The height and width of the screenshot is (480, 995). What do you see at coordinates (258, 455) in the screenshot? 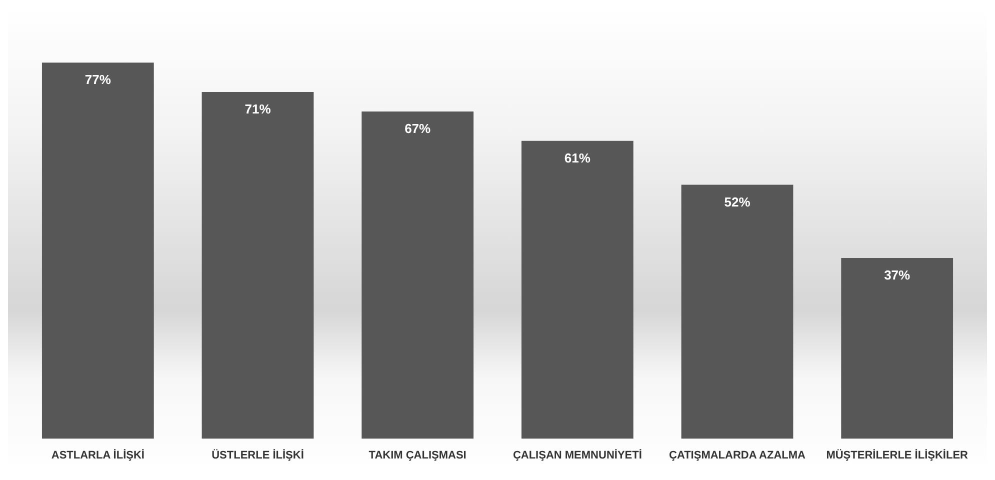
I see `x-tick-label: ÜSTLERLE İLİŞKİ` at bounding box center [258, 455].